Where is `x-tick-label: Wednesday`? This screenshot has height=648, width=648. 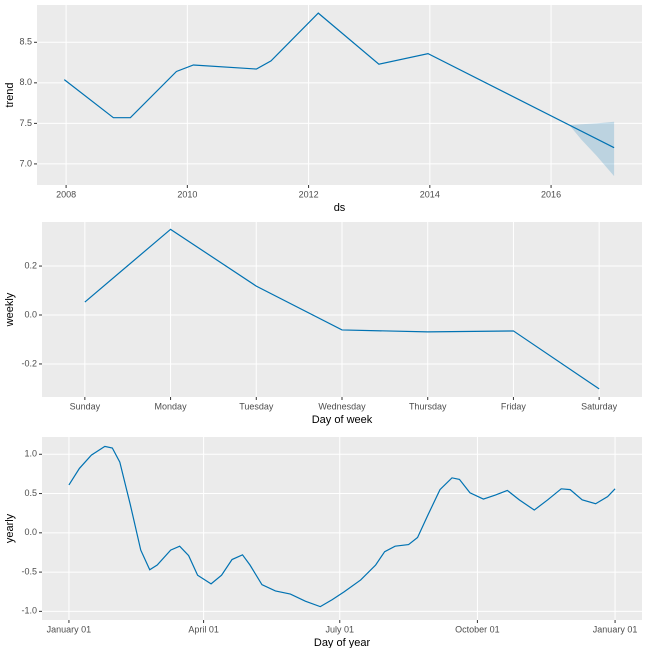 x-tick-label: Wednesday is located at coordinates (342, 406).